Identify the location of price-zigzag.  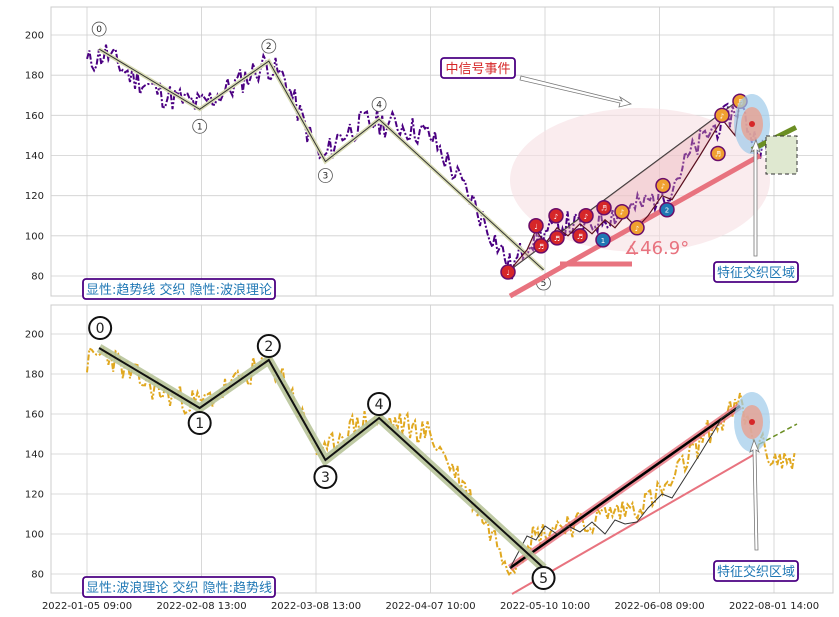
(625, 487).